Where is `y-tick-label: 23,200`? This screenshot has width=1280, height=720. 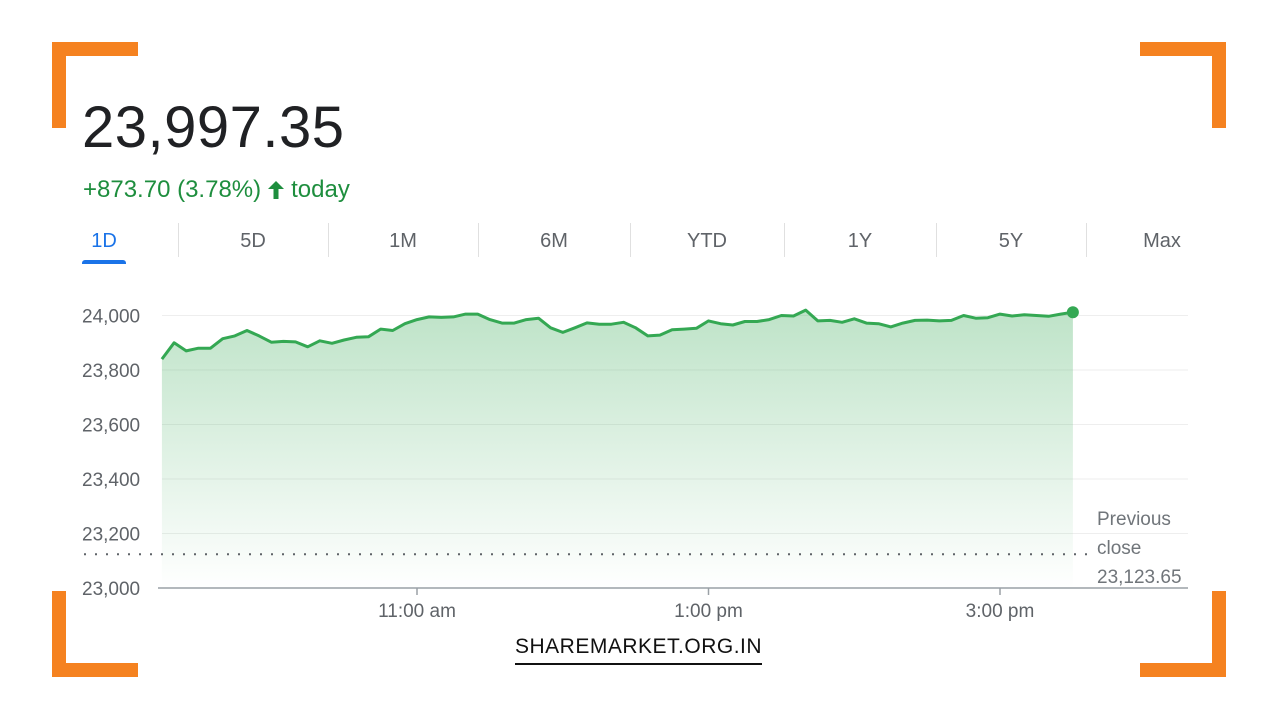 y-tick-label: 23,200 is located at coordinates (111, 535).